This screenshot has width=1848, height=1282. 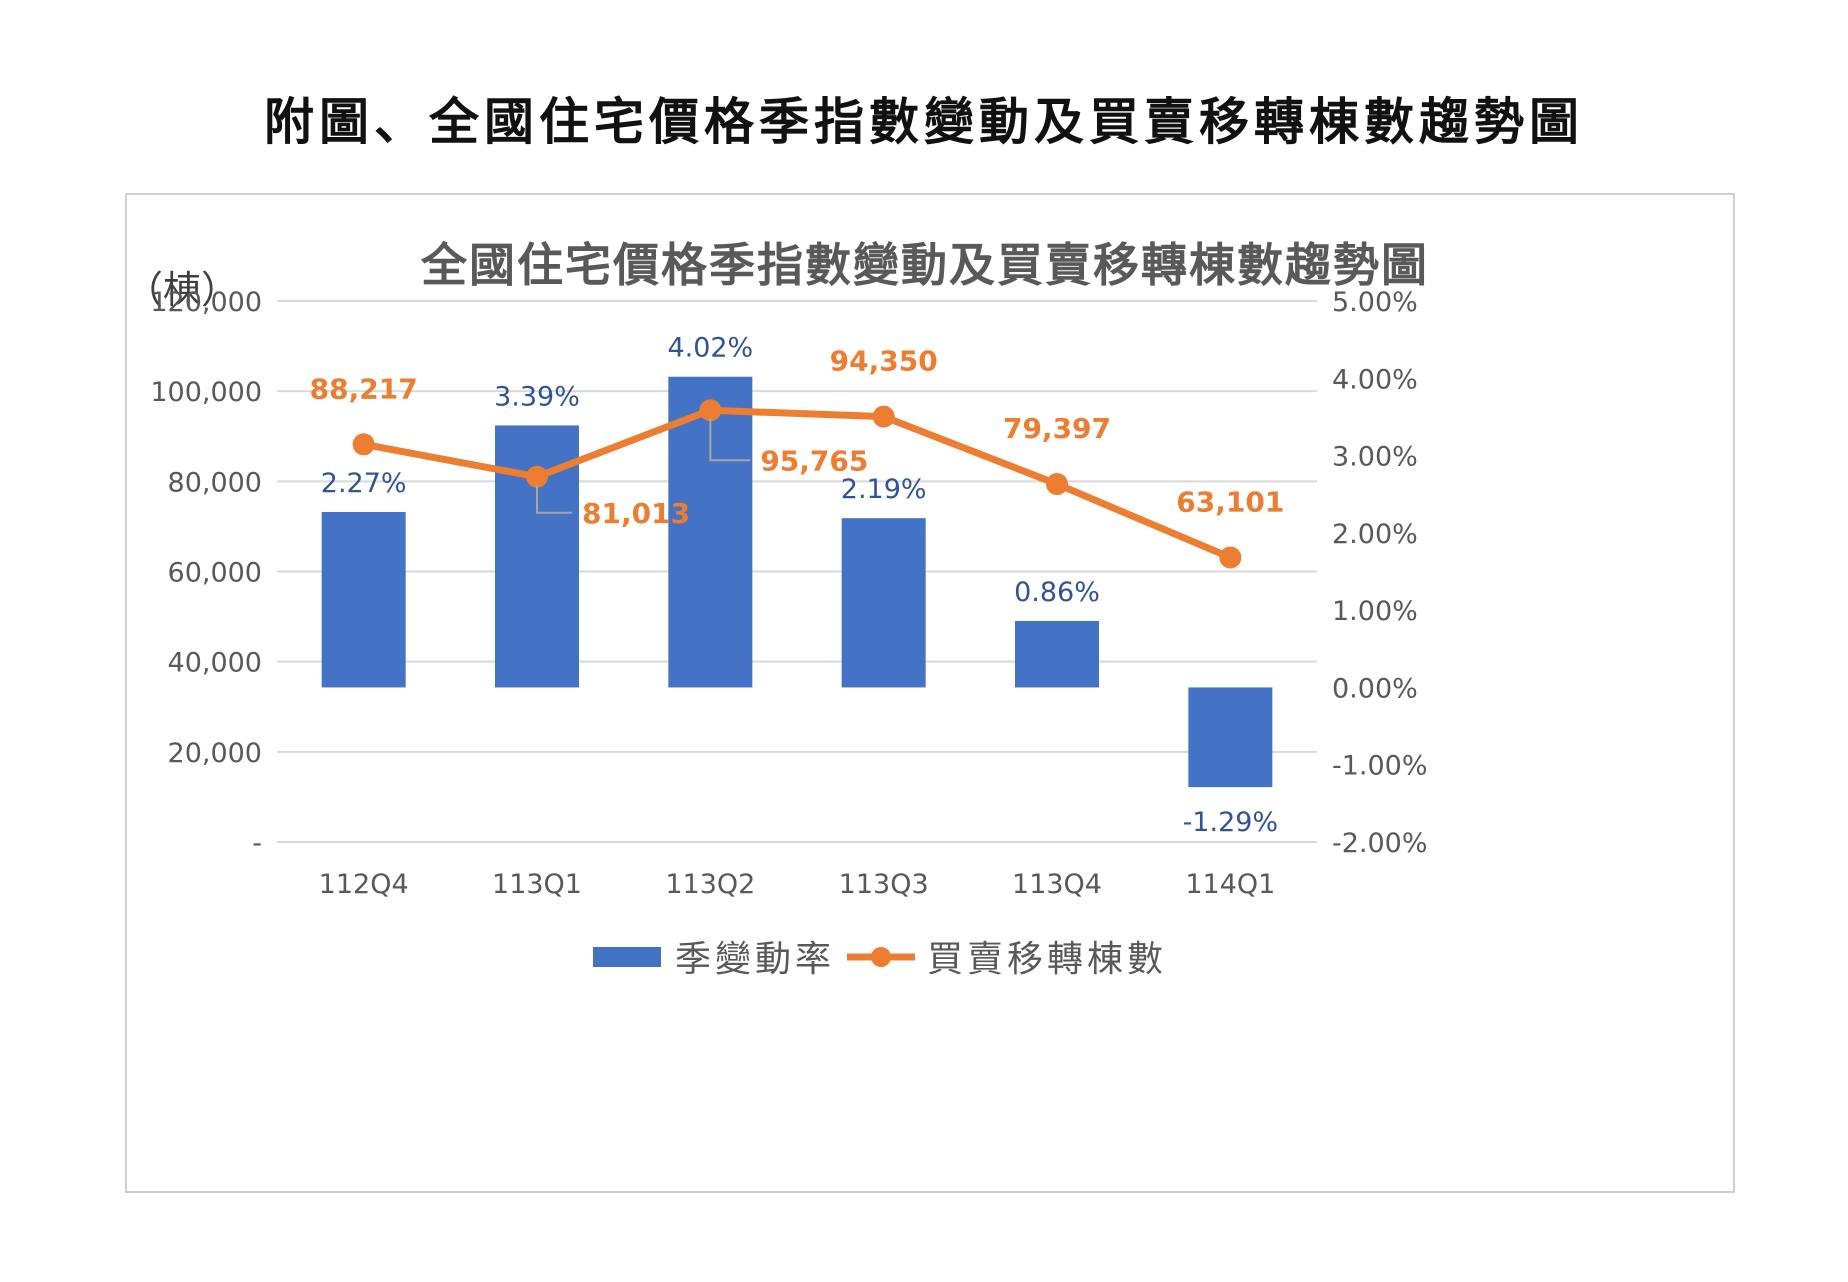 What do you see at coordinates (797, 483) in the screenshot?
I see `line-series` at bounding box center [797, 483].